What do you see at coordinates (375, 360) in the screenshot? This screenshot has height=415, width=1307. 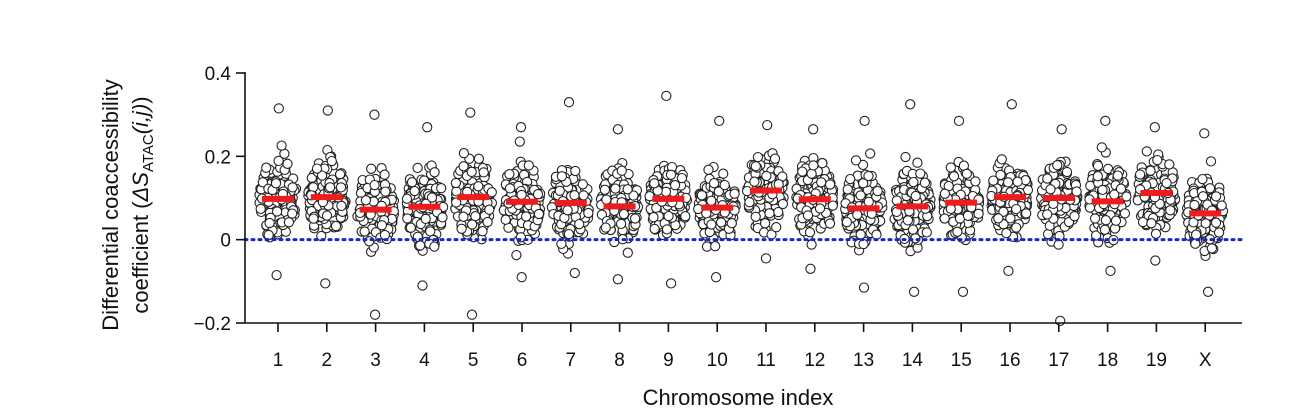 I see `x-tick-label: 3` at bounding box center [375, 360].